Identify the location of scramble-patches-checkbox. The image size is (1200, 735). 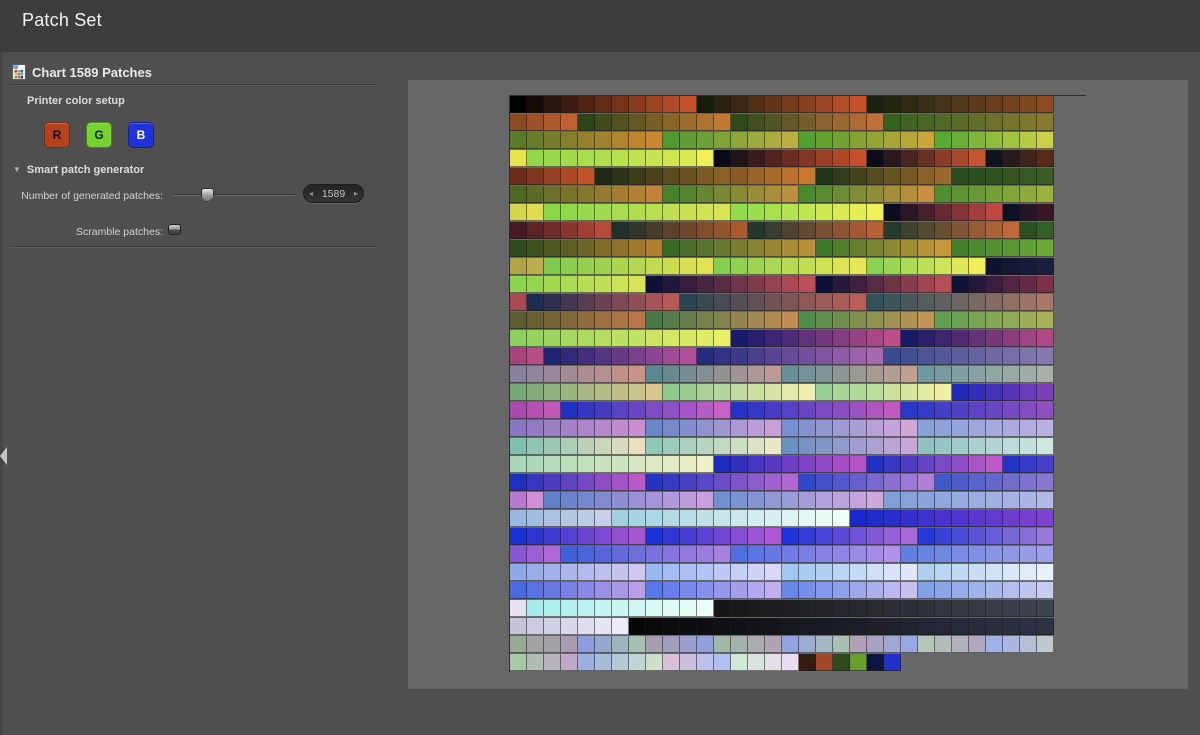
(174, 229).